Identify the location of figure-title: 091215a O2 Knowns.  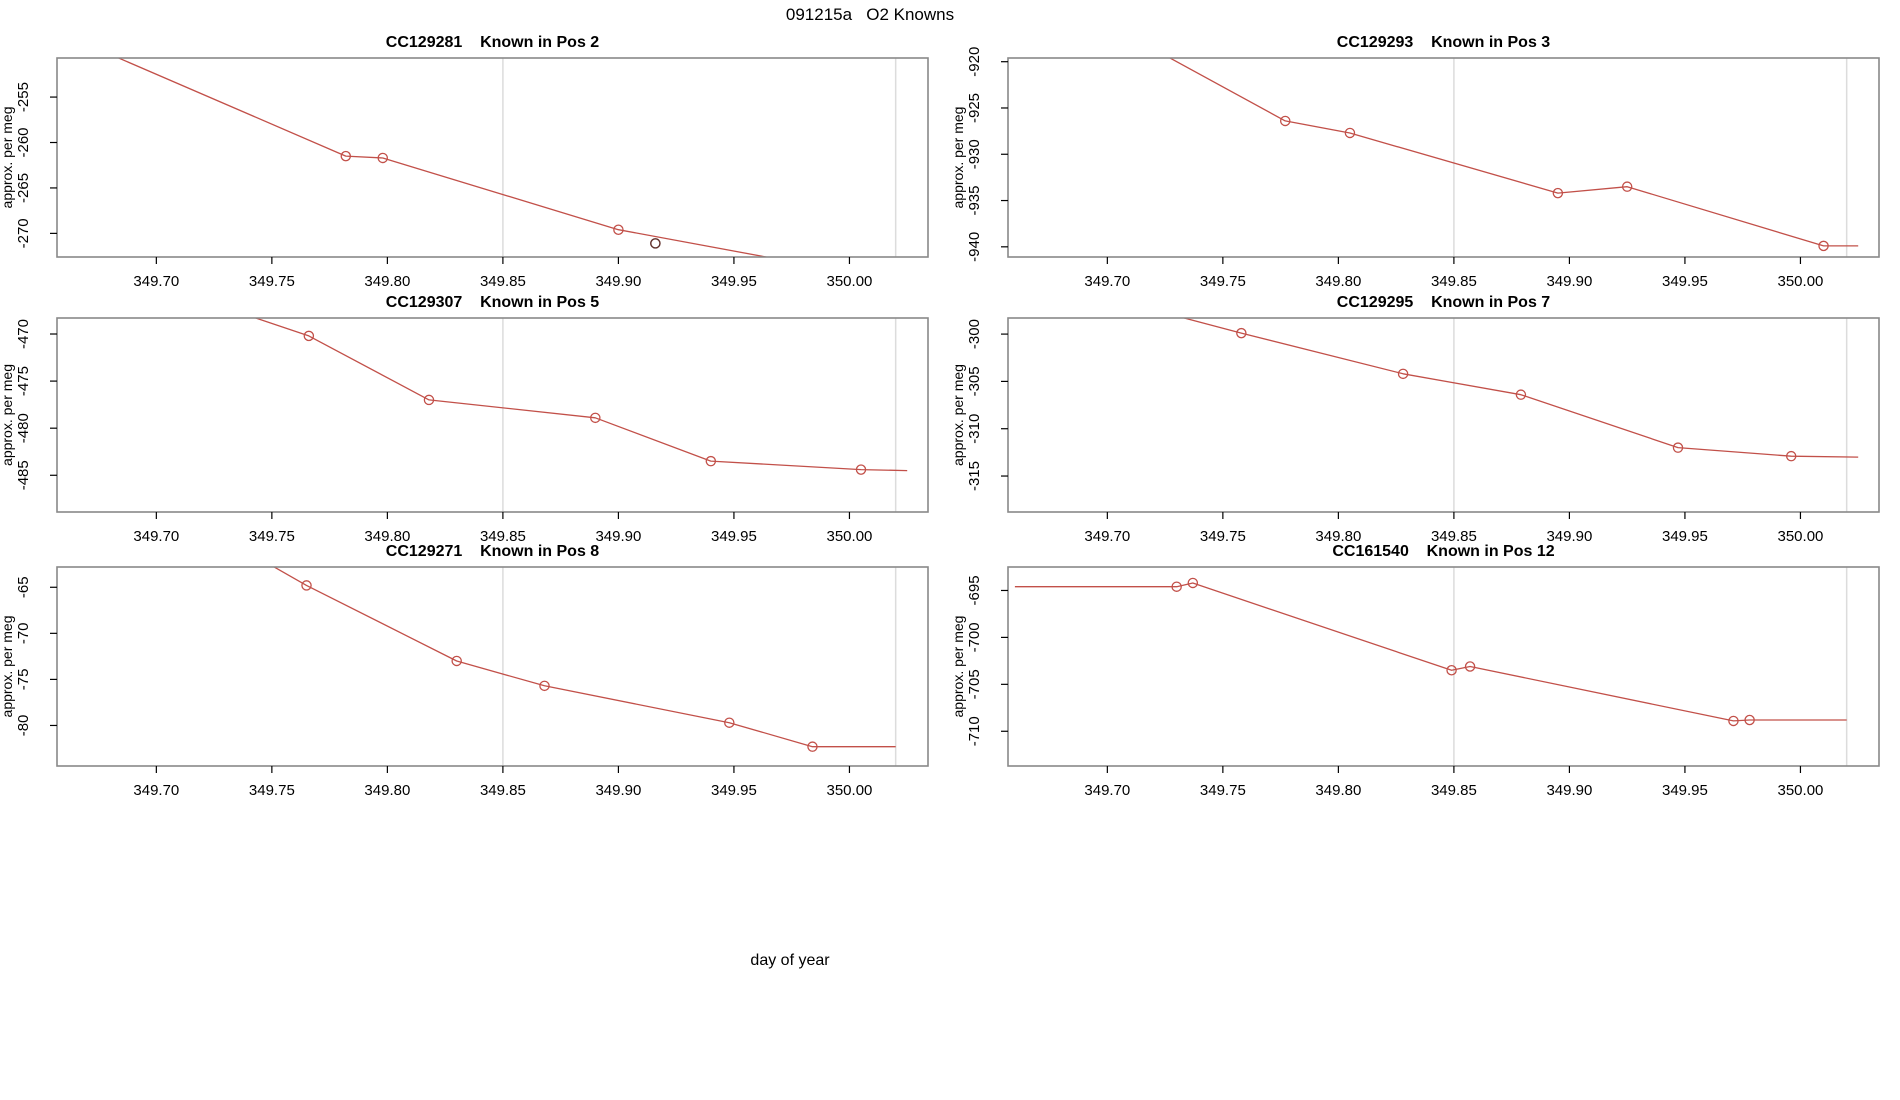
(870, 14).